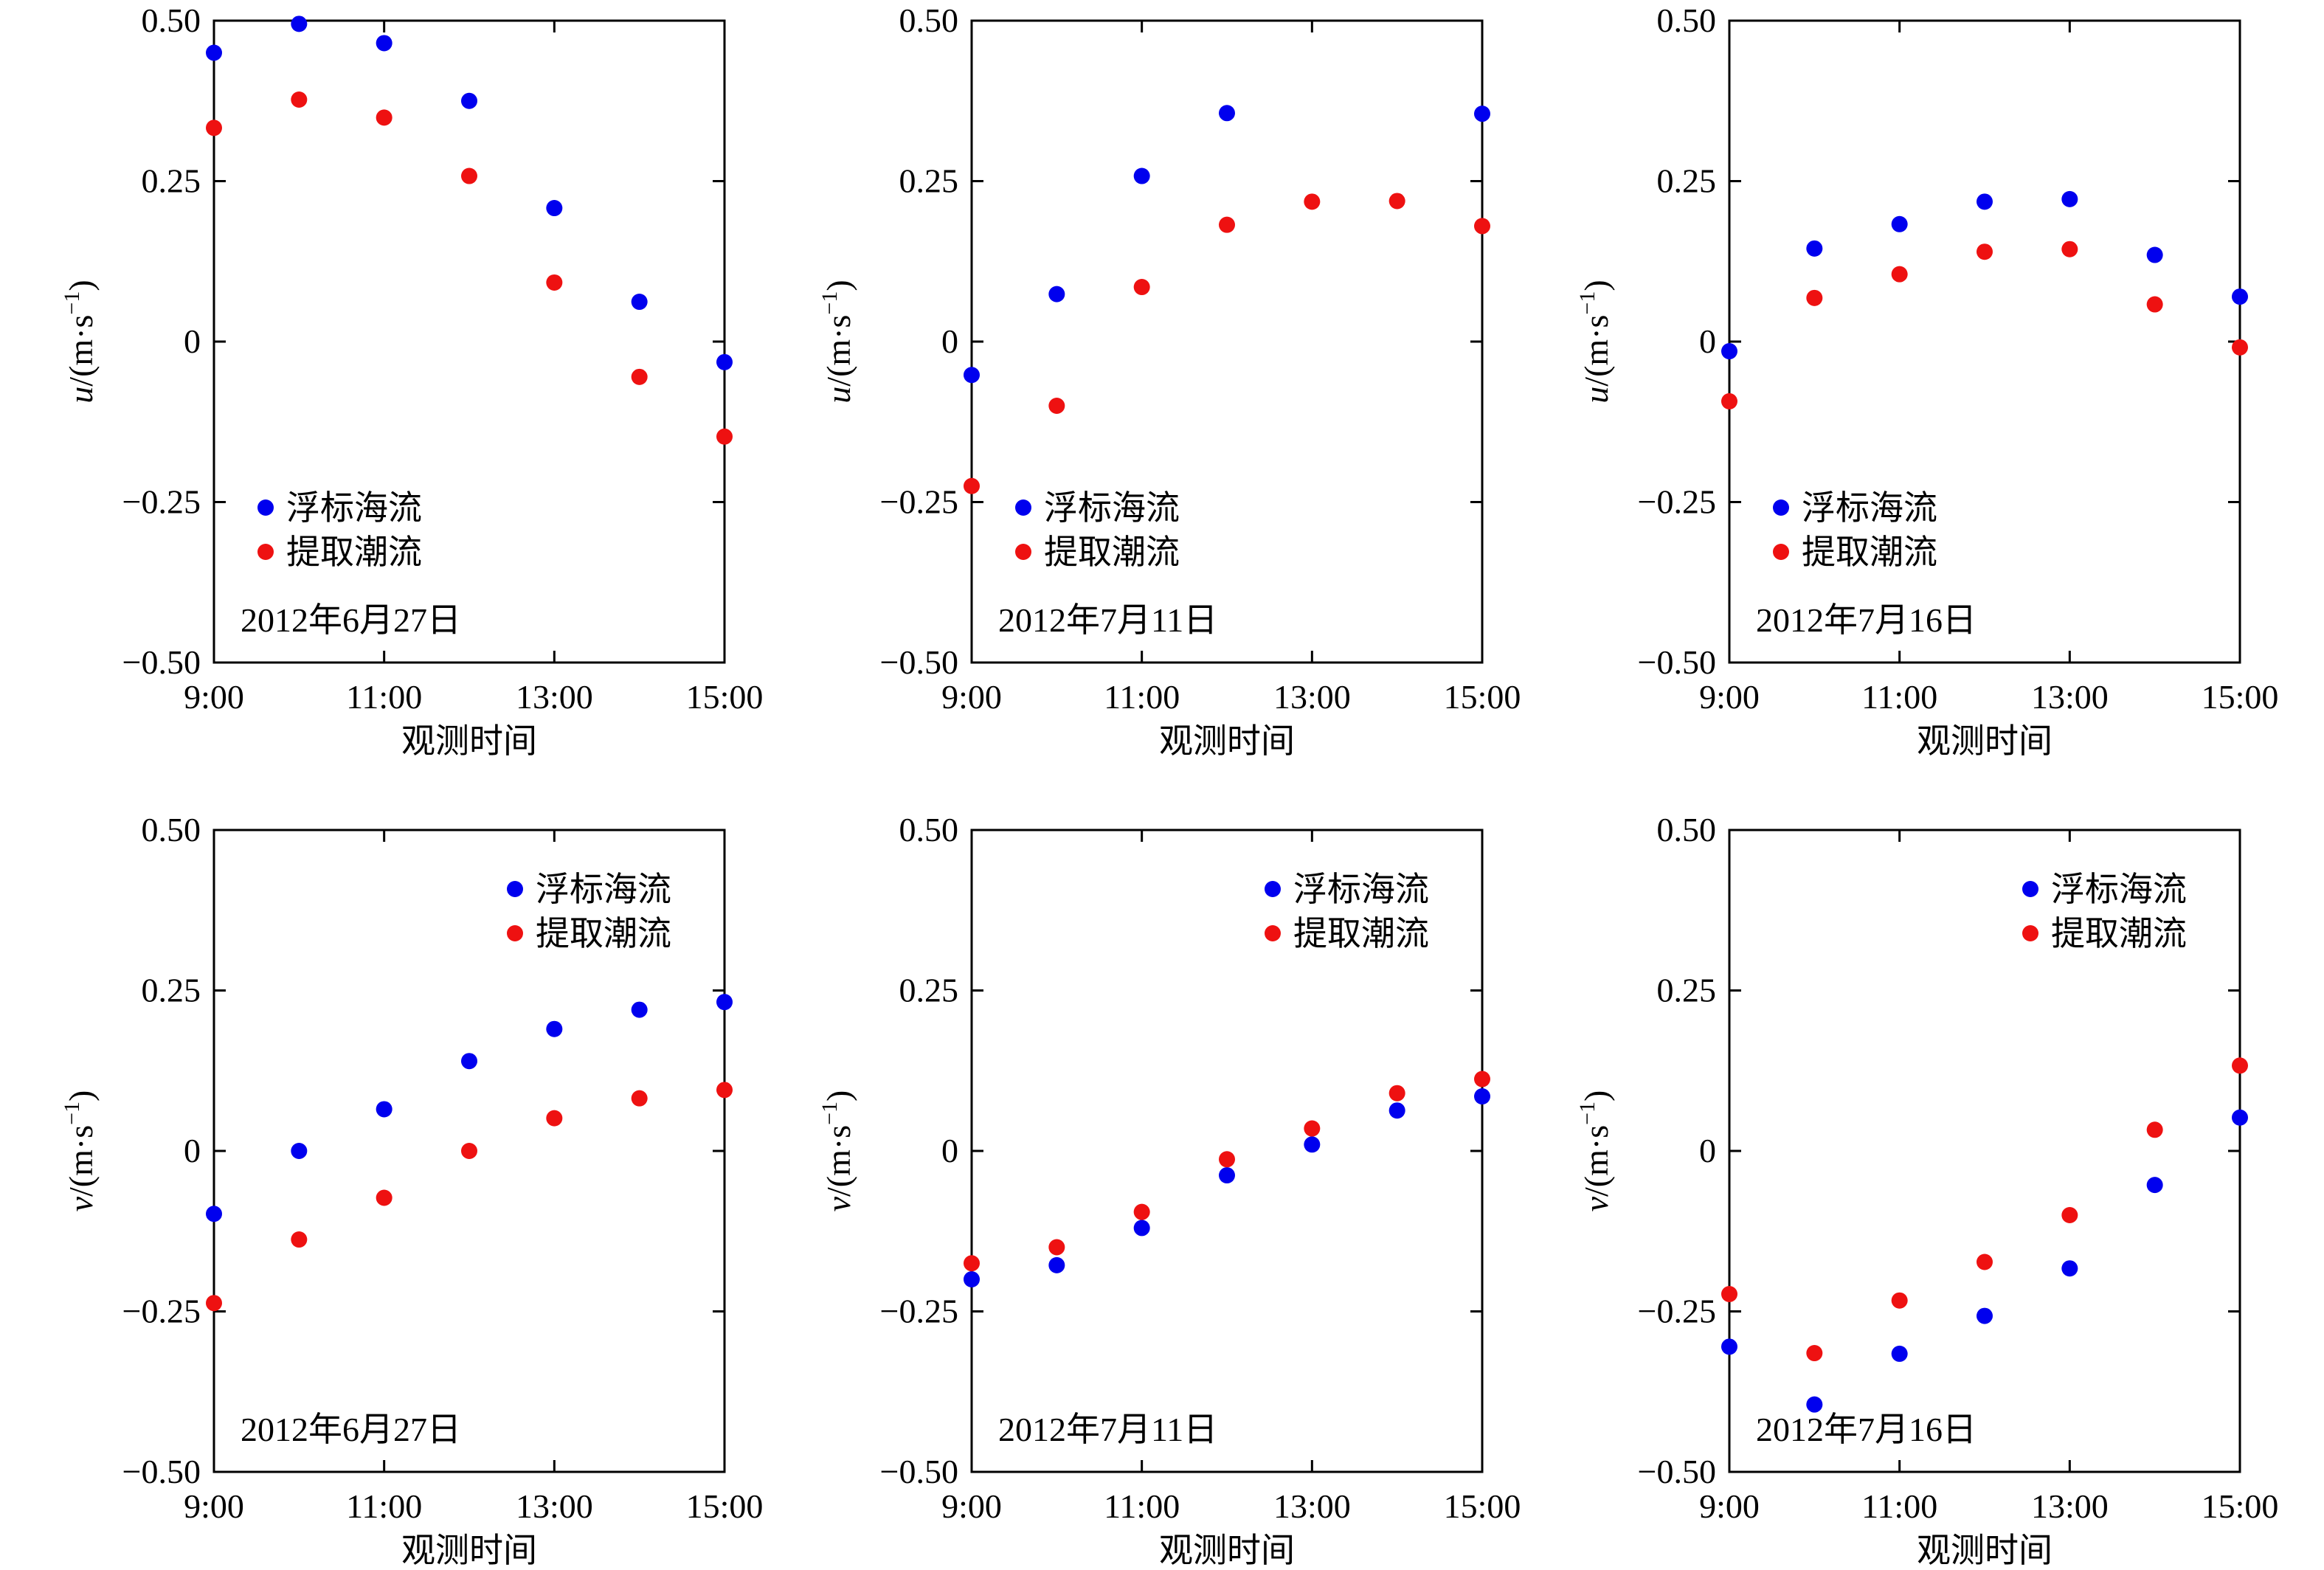 This screenshot has width=2324, height=1570. Describe the element at coordinates (2119, 933) in the screenshot. I see `legend-label-tide: 提取潮流` at that location.